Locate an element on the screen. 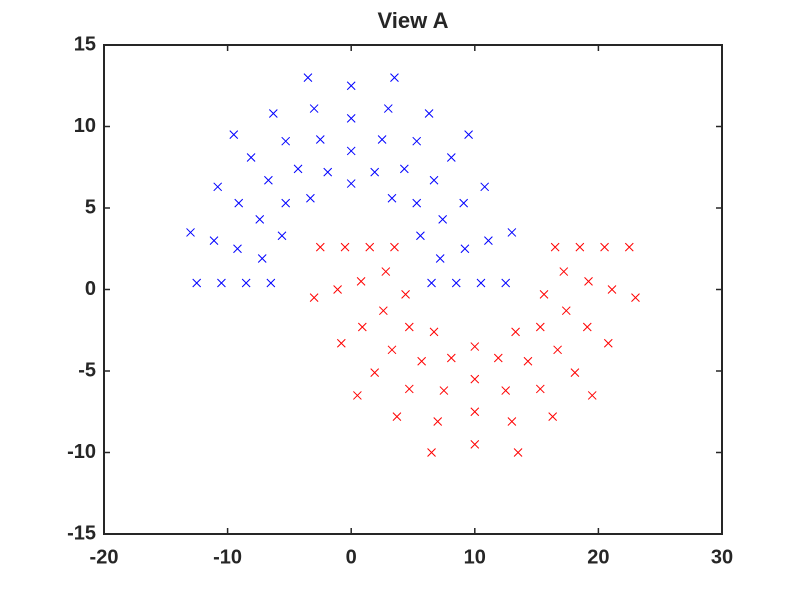  x-tick-label: -10 is located at coordinates (227, 557).